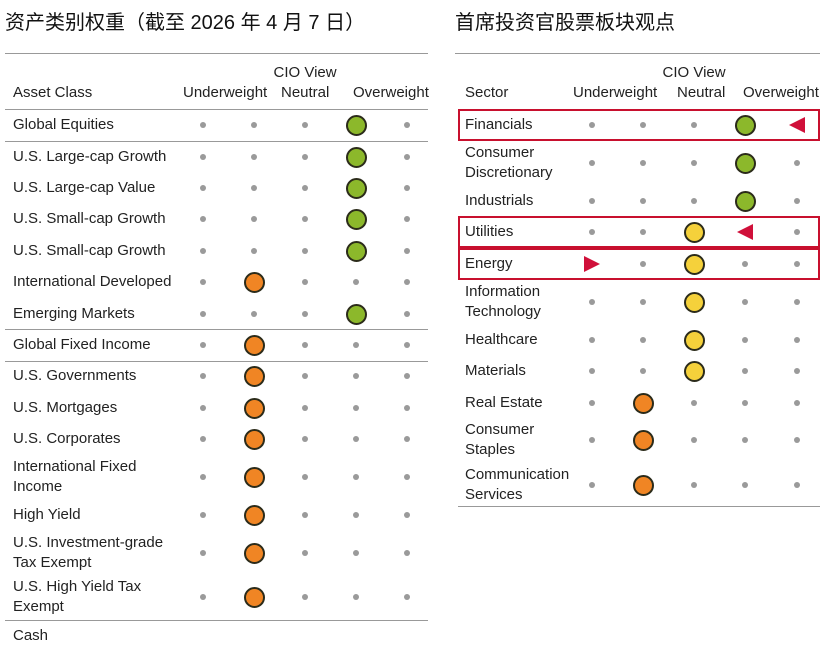  I want to click on table-title: 资产类别权重（截至 2026 年 4 月 7 日）, so click(185, 23).